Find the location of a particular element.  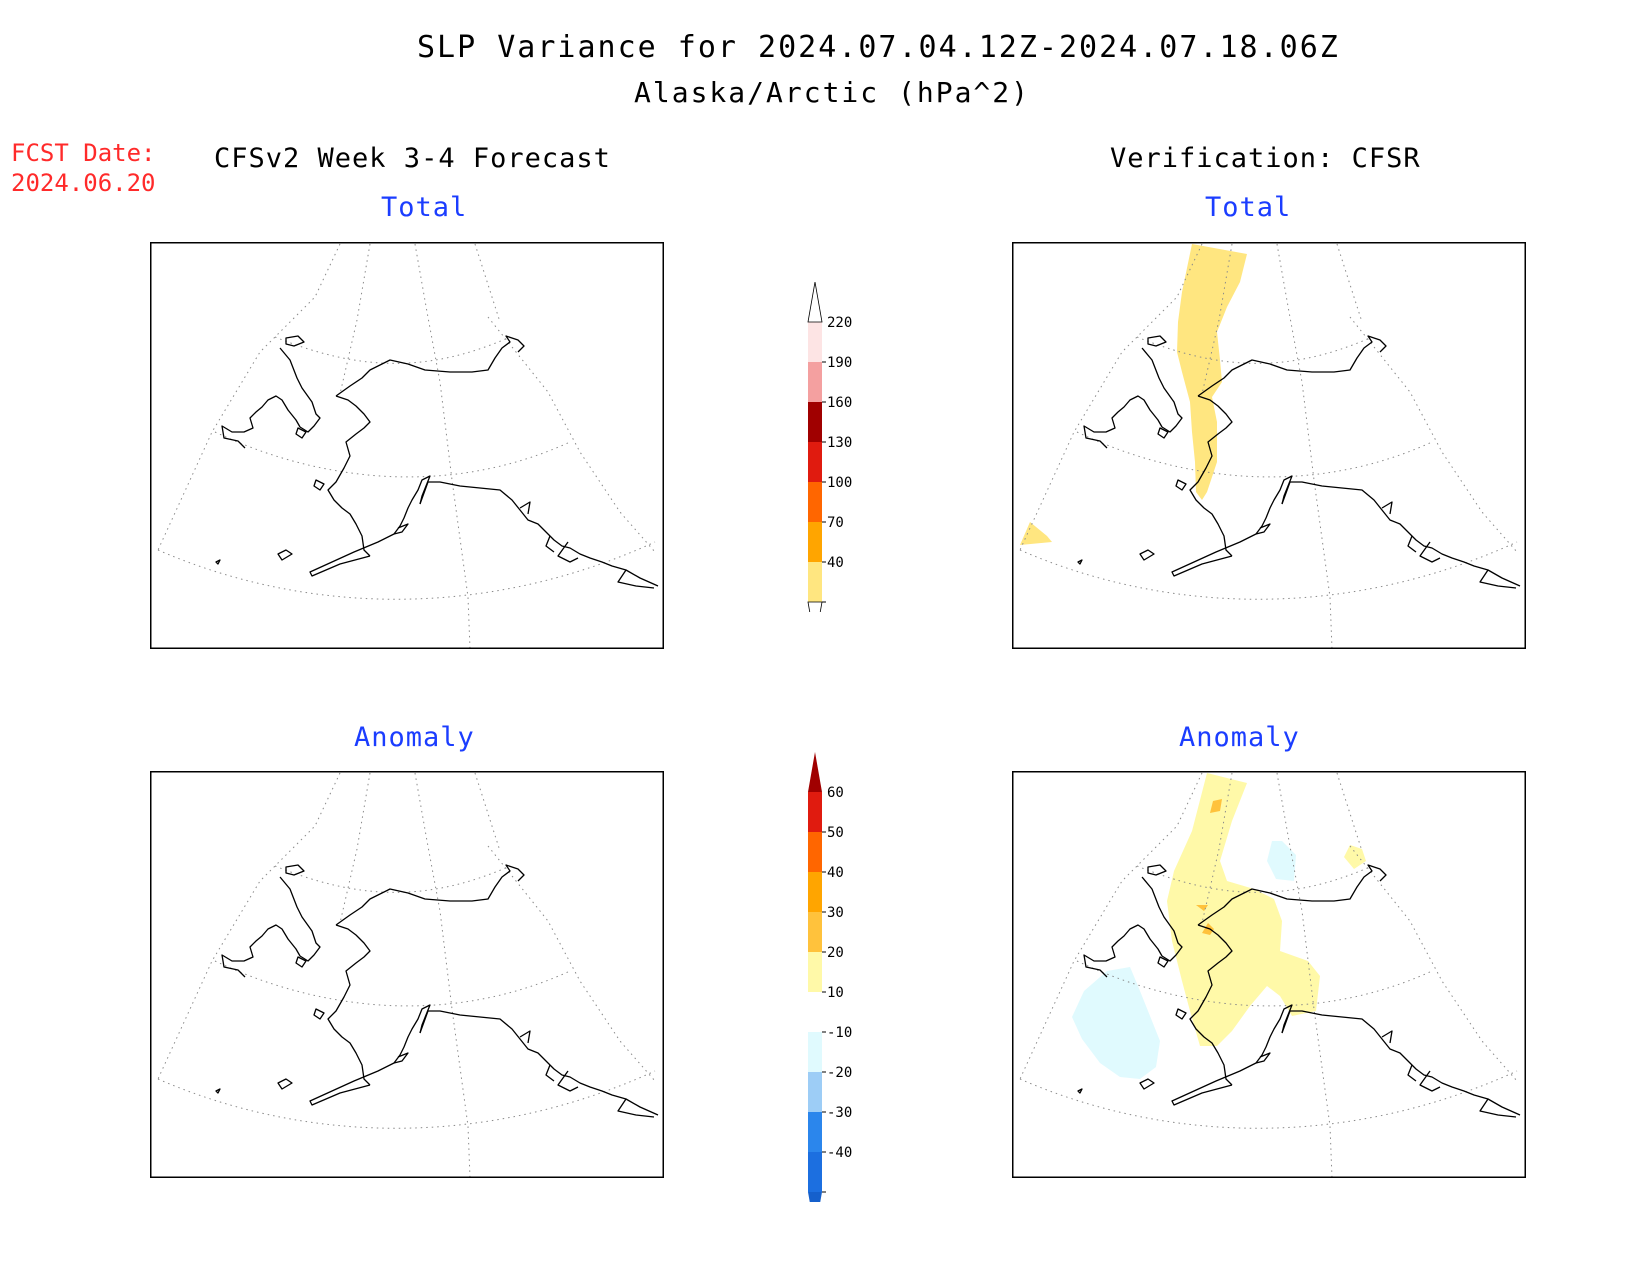

verification-total-map is located at coordinates (1269, 445).